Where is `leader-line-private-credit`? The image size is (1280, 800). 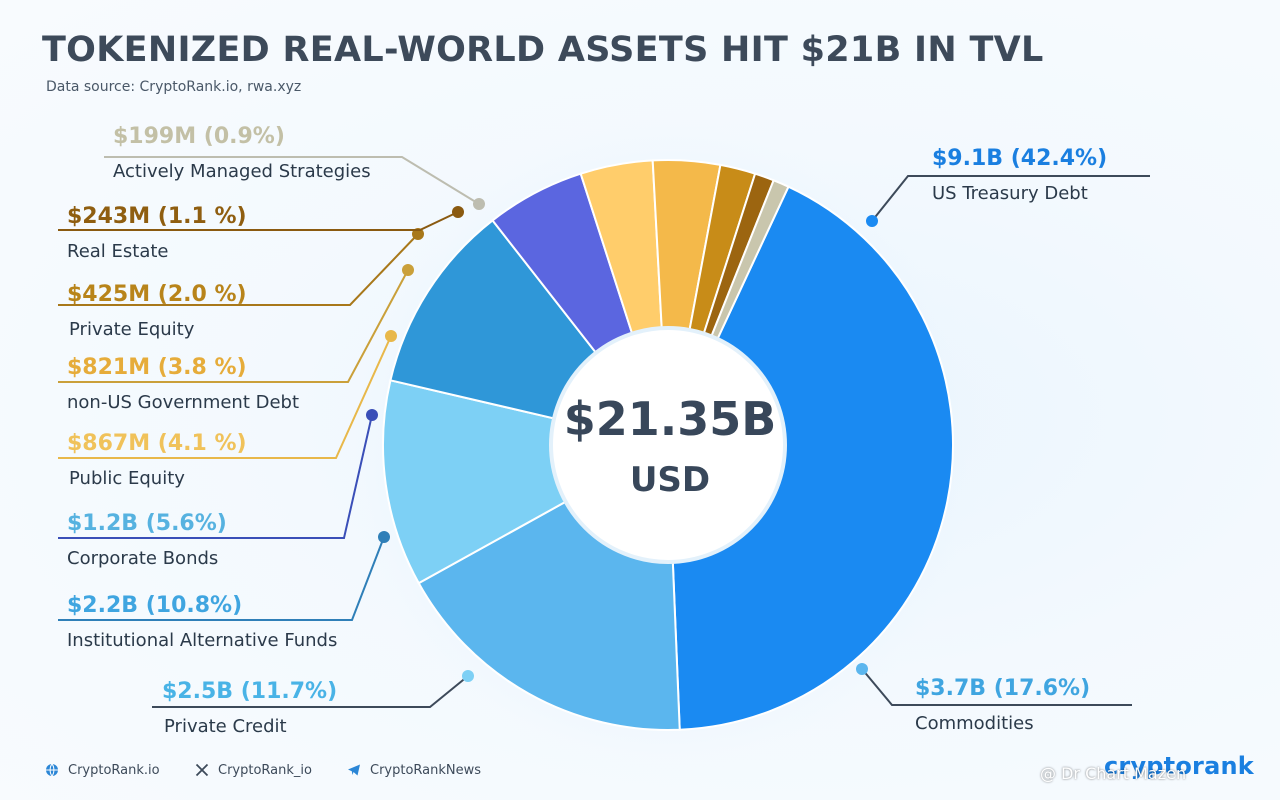
leader-line-private-credit is located at coordinates (310, 691).